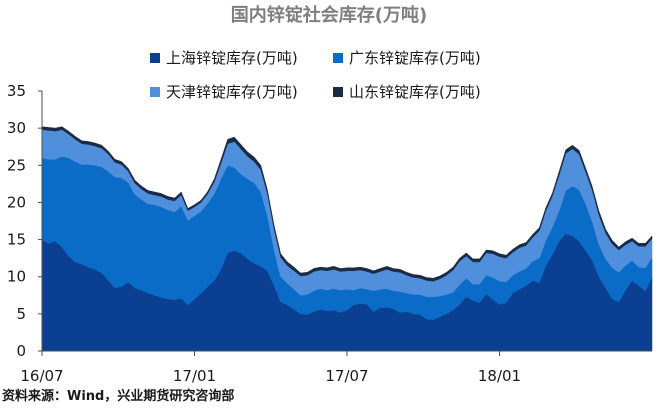 This screenshot has width=658, height=408. I want to click on y-axis-ticks: 0 5 10 15 20 25 30 35, so click(24, 221).